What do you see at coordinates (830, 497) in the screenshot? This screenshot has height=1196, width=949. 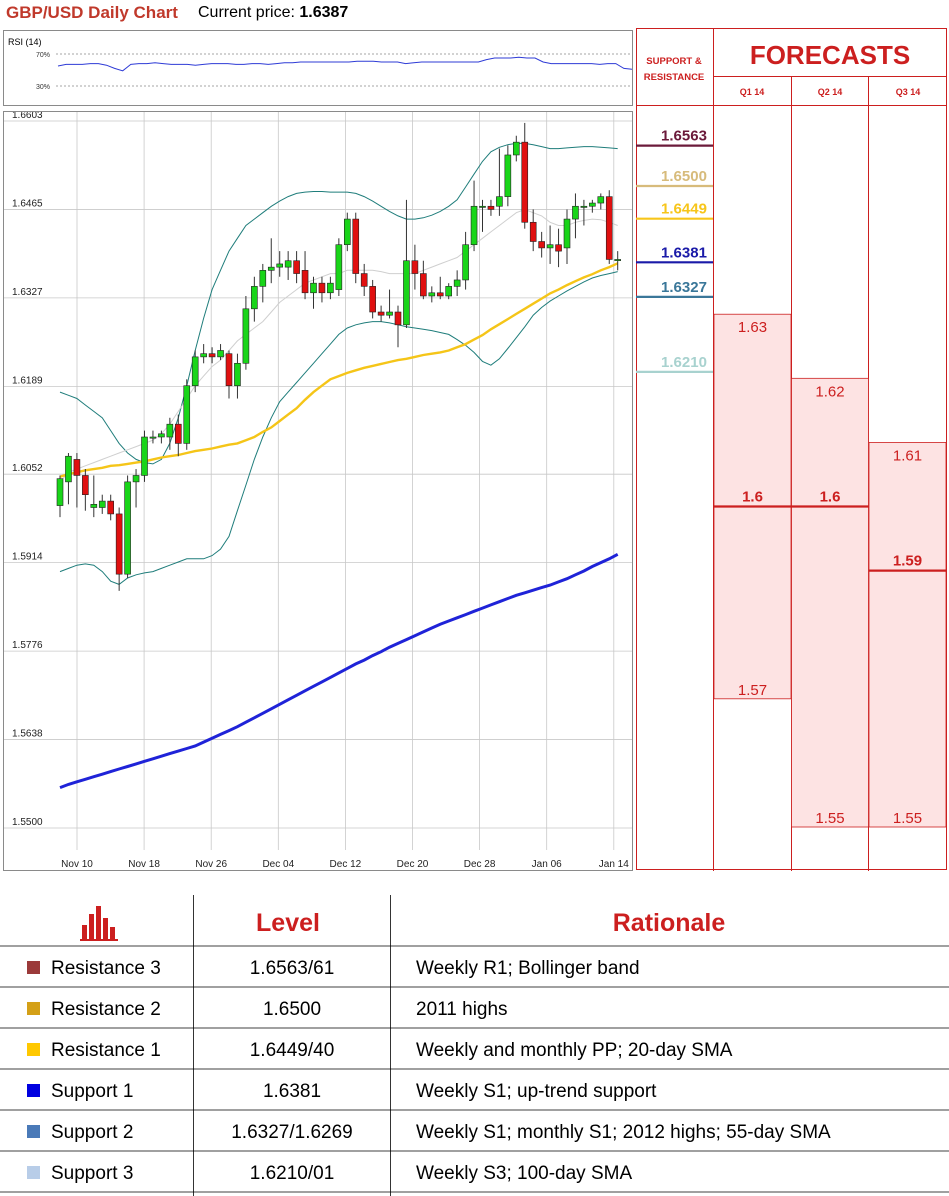 I see `forecast-median-label: 1.6` at bounding box center [830, 497].